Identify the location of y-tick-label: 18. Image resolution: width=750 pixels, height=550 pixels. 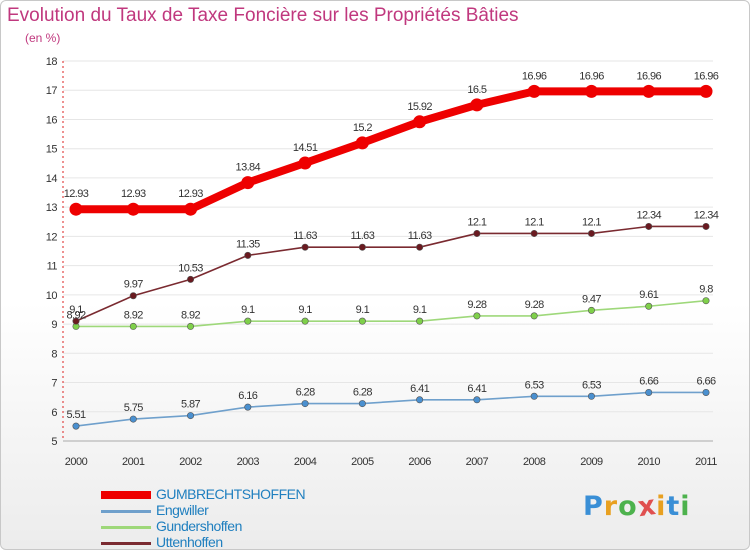
(52, 62).